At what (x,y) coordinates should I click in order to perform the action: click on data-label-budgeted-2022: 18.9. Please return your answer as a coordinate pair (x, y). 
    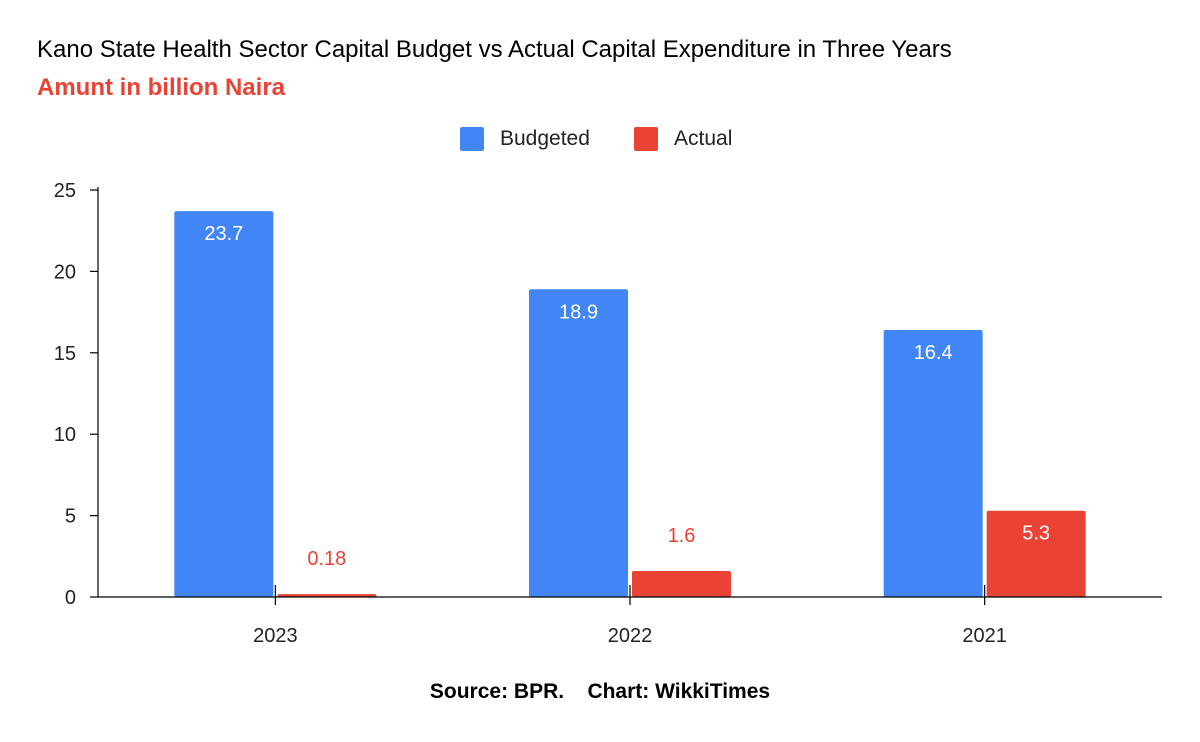
    Looking at the image, I should click on (578, 312).